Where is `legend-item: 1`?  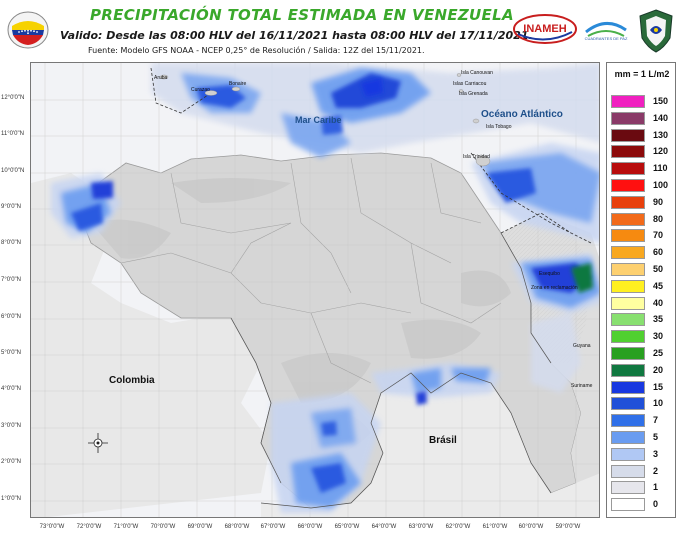 legend-item: 1 is located at coordinates (642, 487).